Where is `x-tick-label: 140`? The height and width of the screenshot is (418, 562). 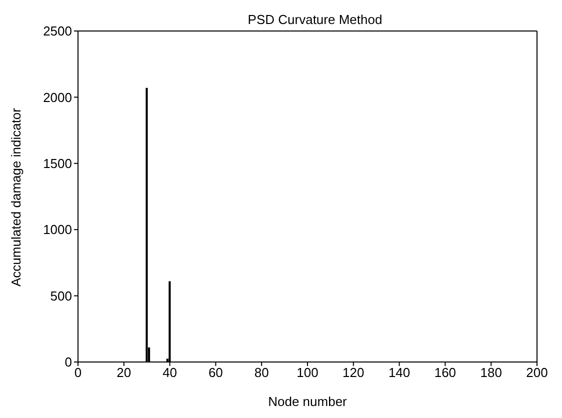
x-tick-label: 140 is located at coordinates (399, 372).